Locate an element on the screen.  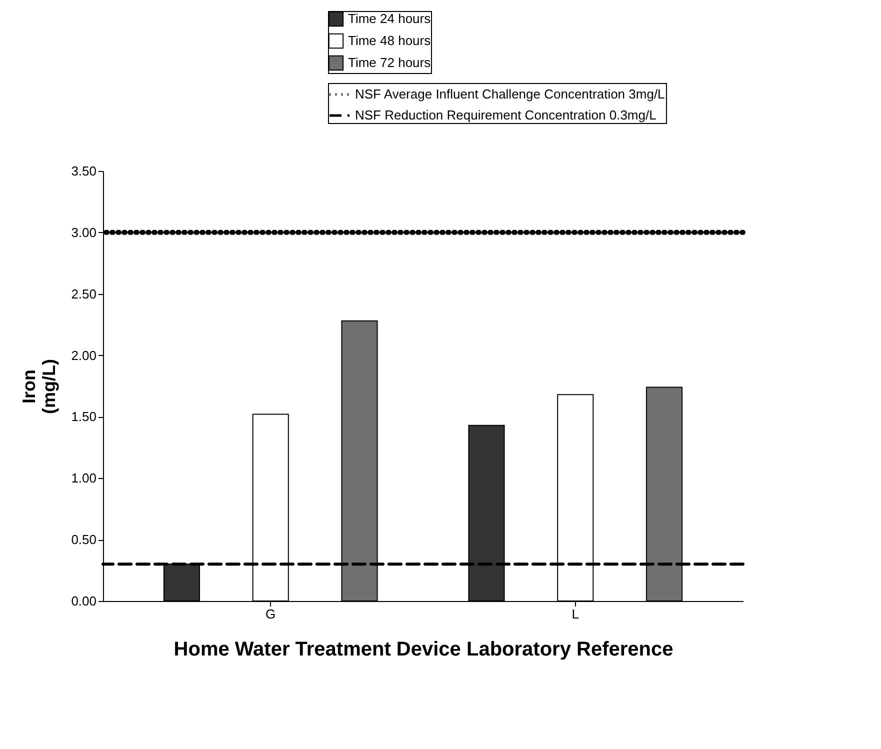
x-axis-title: Home Water Treatment Device Laboratory Reference is located at coordinates (424, 649).